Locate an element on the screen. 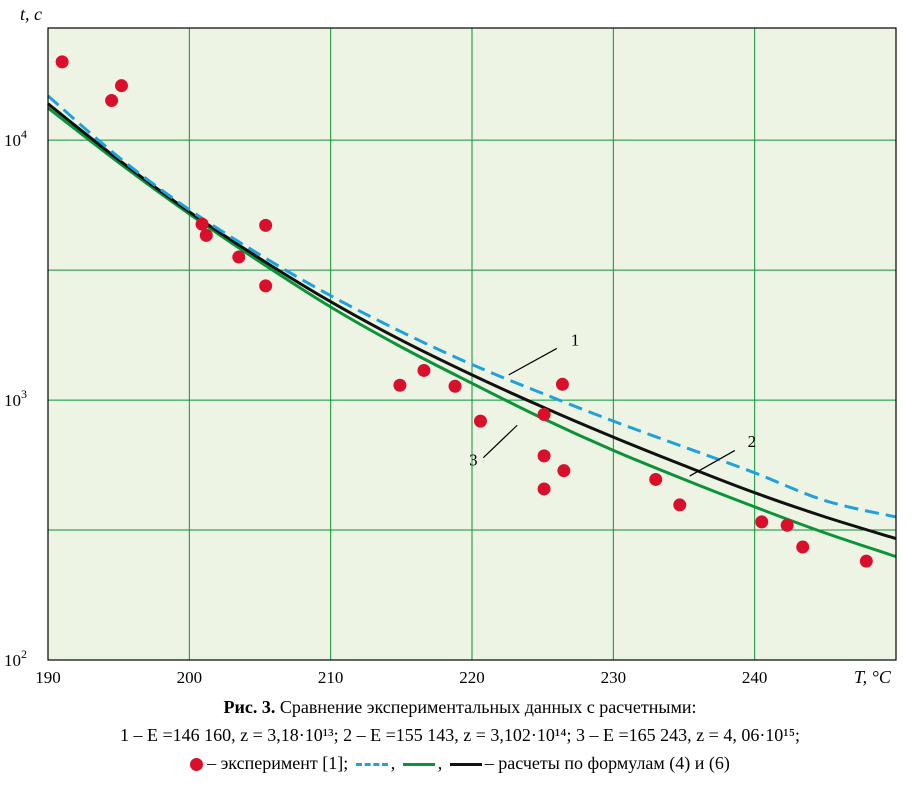 The height and width of the screenshot is (797, 920). y-tick-exponent: 2 is located at coordinates (24, 654).